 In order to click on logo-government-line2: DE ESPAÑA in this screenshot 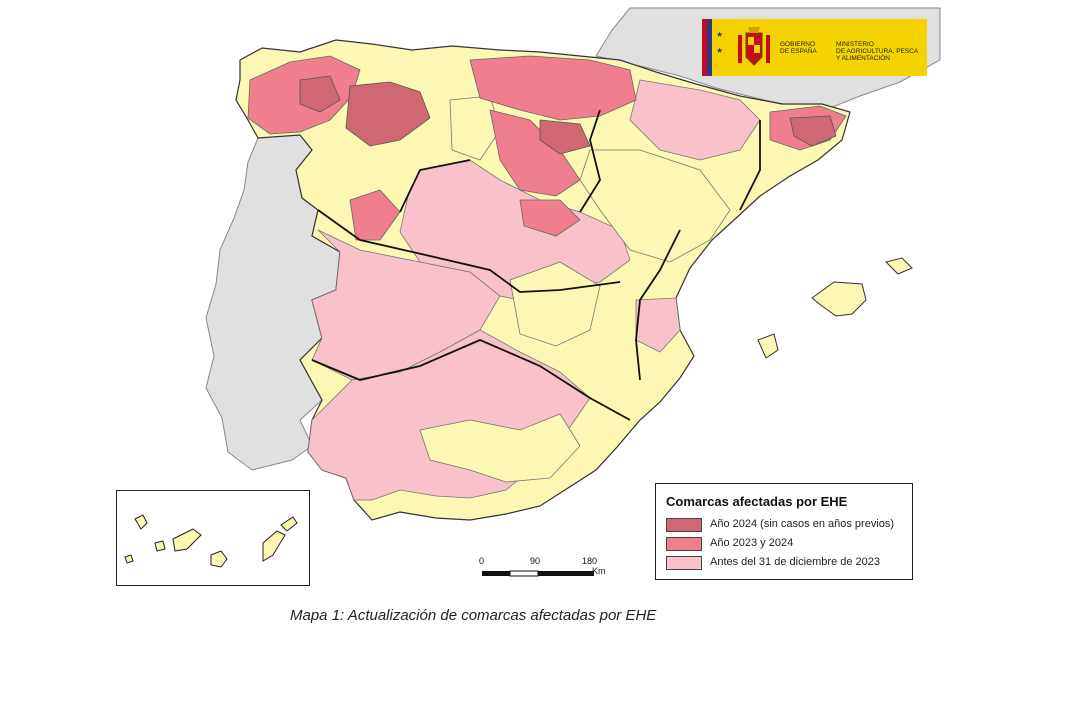, I will do `click(798, 51)`.